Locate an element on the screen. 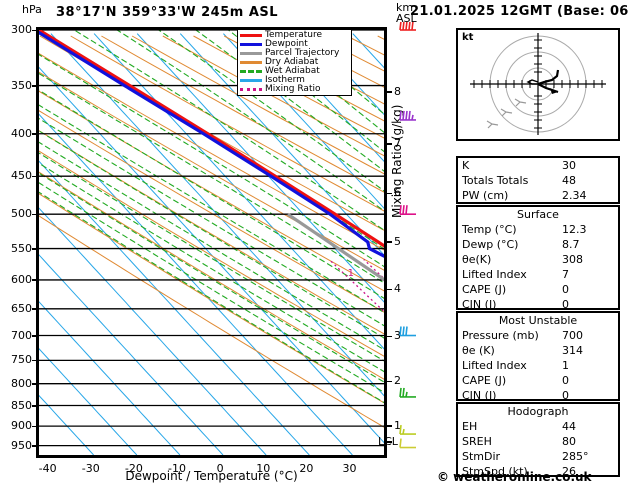 The width and height of the screenshot is (629, 486). table-row: θe(K) 308 is located at coordinates (538, 259).